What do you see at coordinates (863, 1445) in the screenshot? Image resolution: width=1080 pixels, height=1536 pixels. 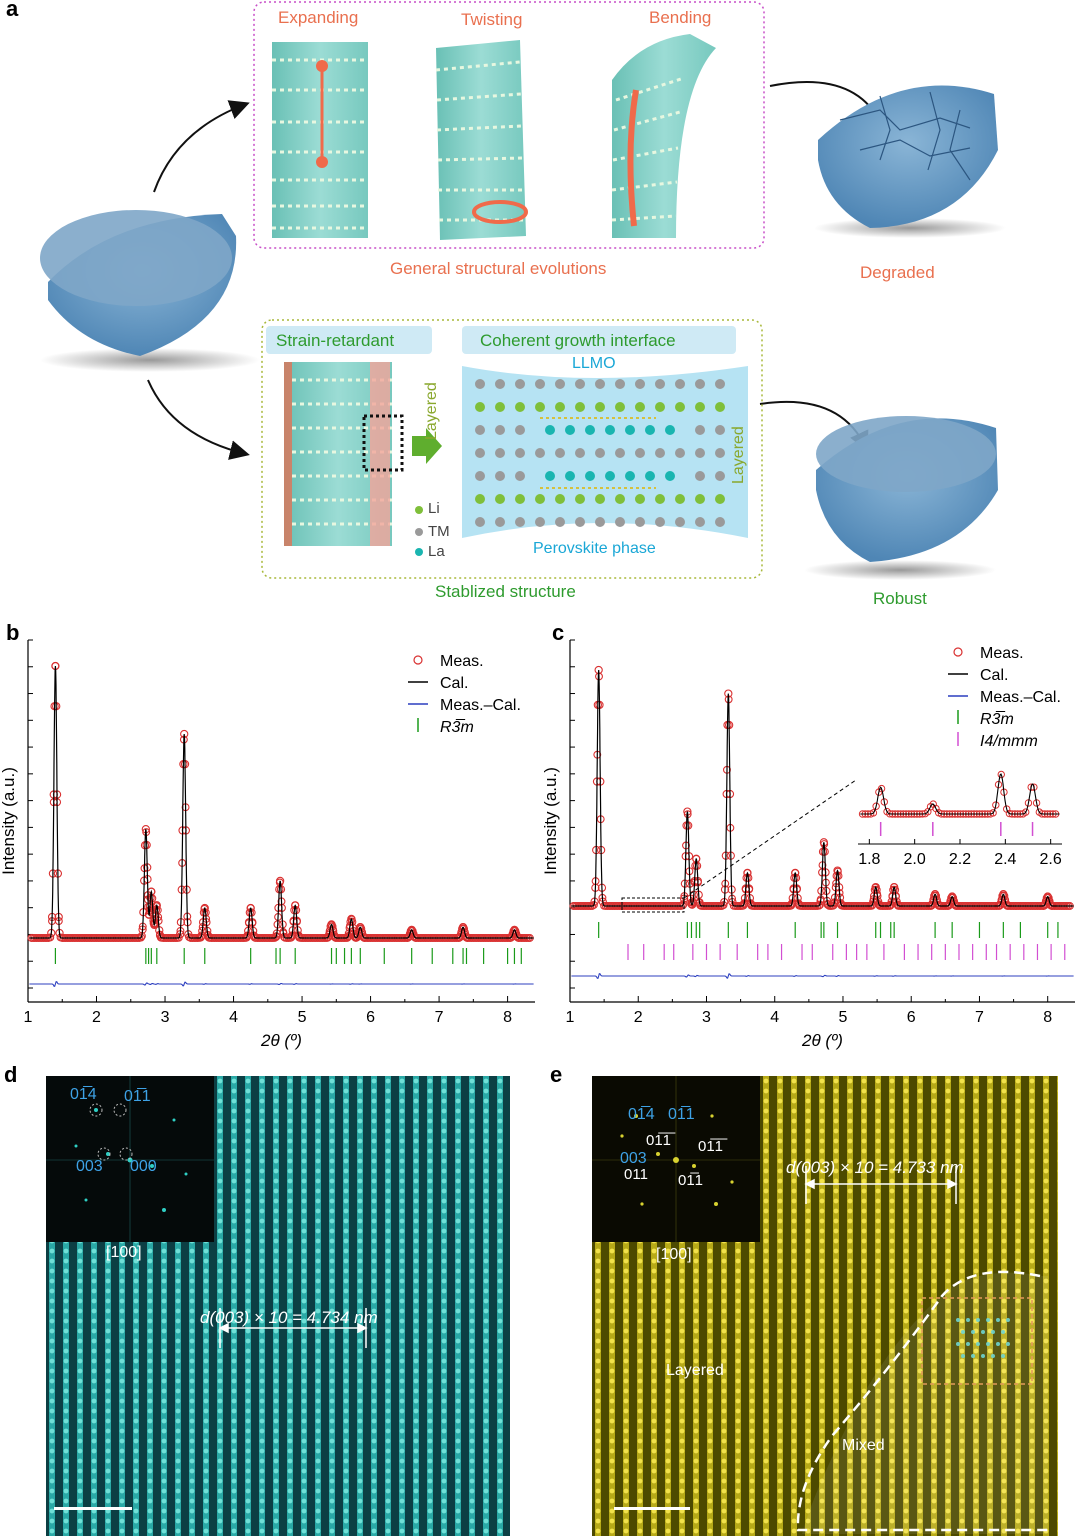 I see `region-mixed: Mixed` at bounding box center [863, 1445].